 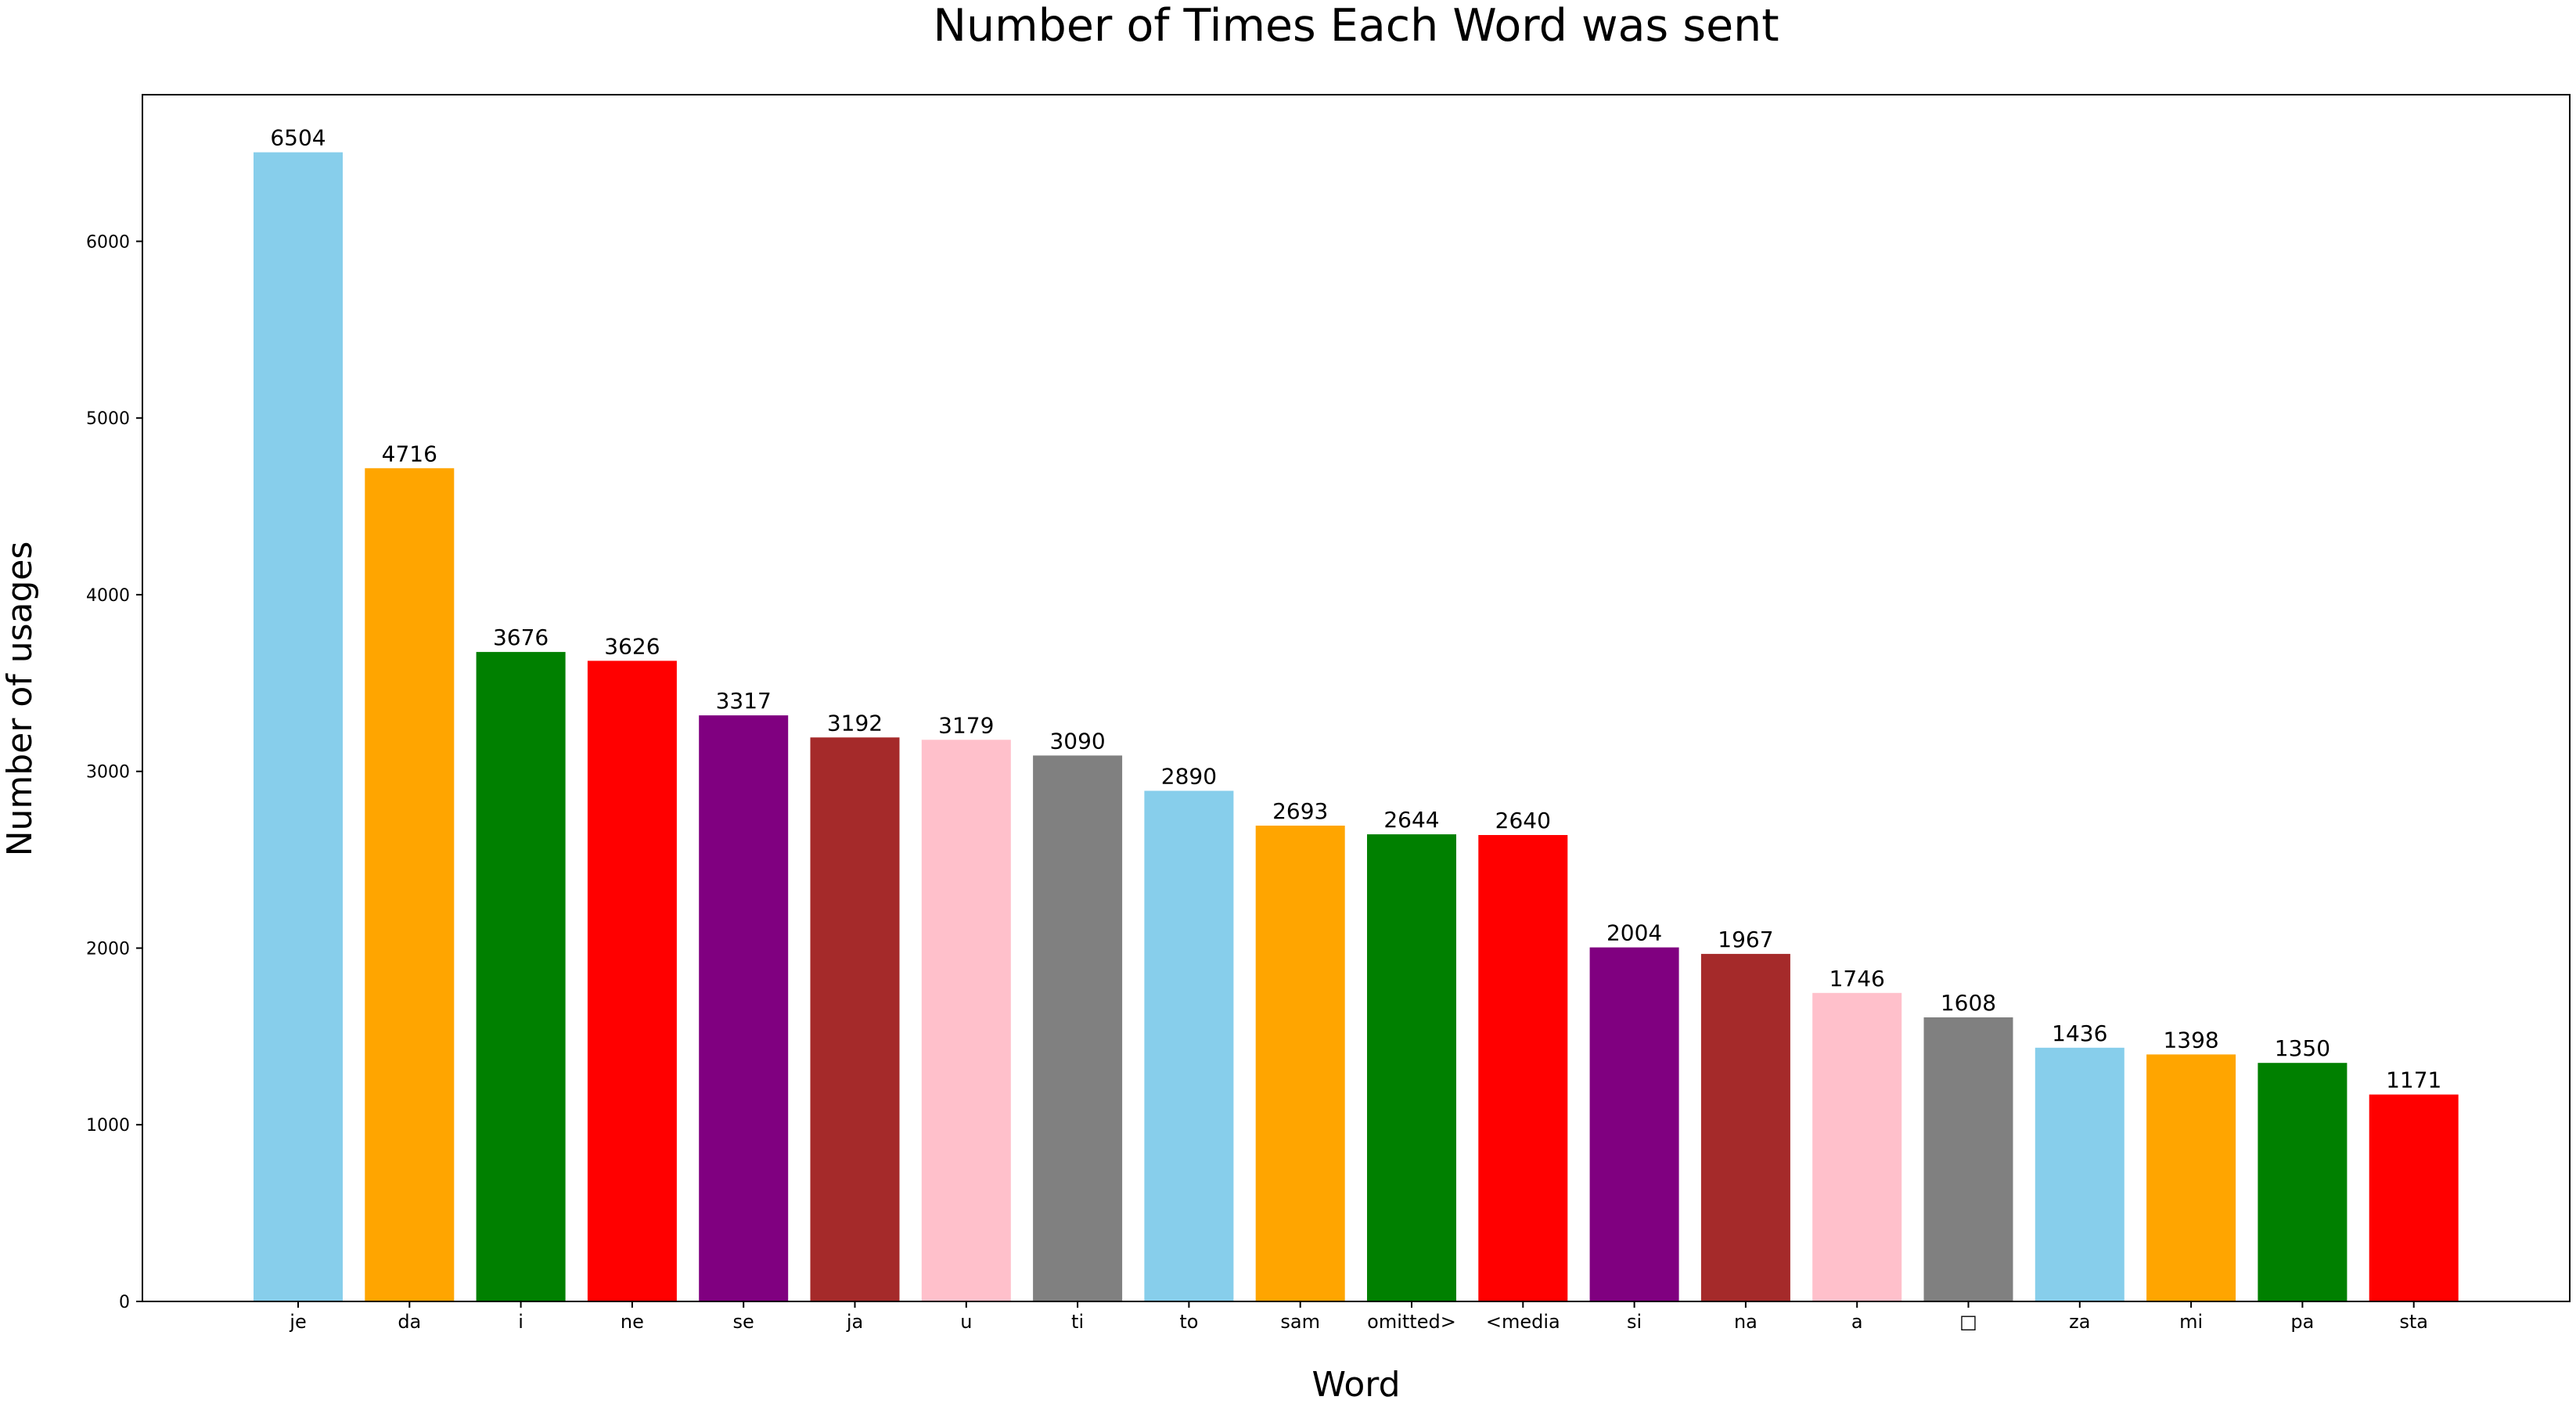 I want to click on bar-value-label: 1608, so click(x=1968, y=1003).